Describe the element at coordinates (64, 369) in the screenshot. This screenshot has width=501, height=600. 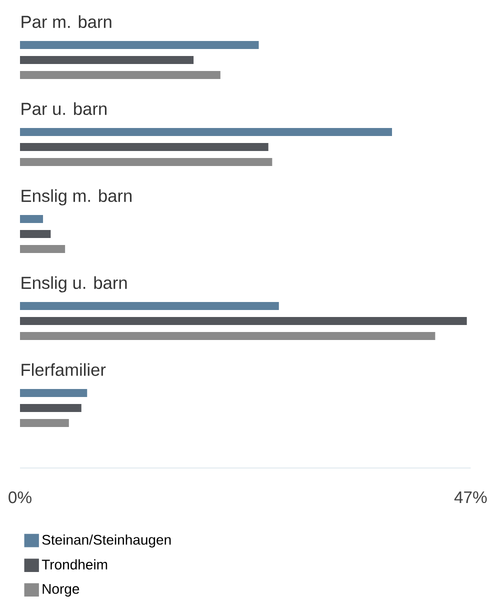
I see `y-tick-label: Flerfamilier` at that location.